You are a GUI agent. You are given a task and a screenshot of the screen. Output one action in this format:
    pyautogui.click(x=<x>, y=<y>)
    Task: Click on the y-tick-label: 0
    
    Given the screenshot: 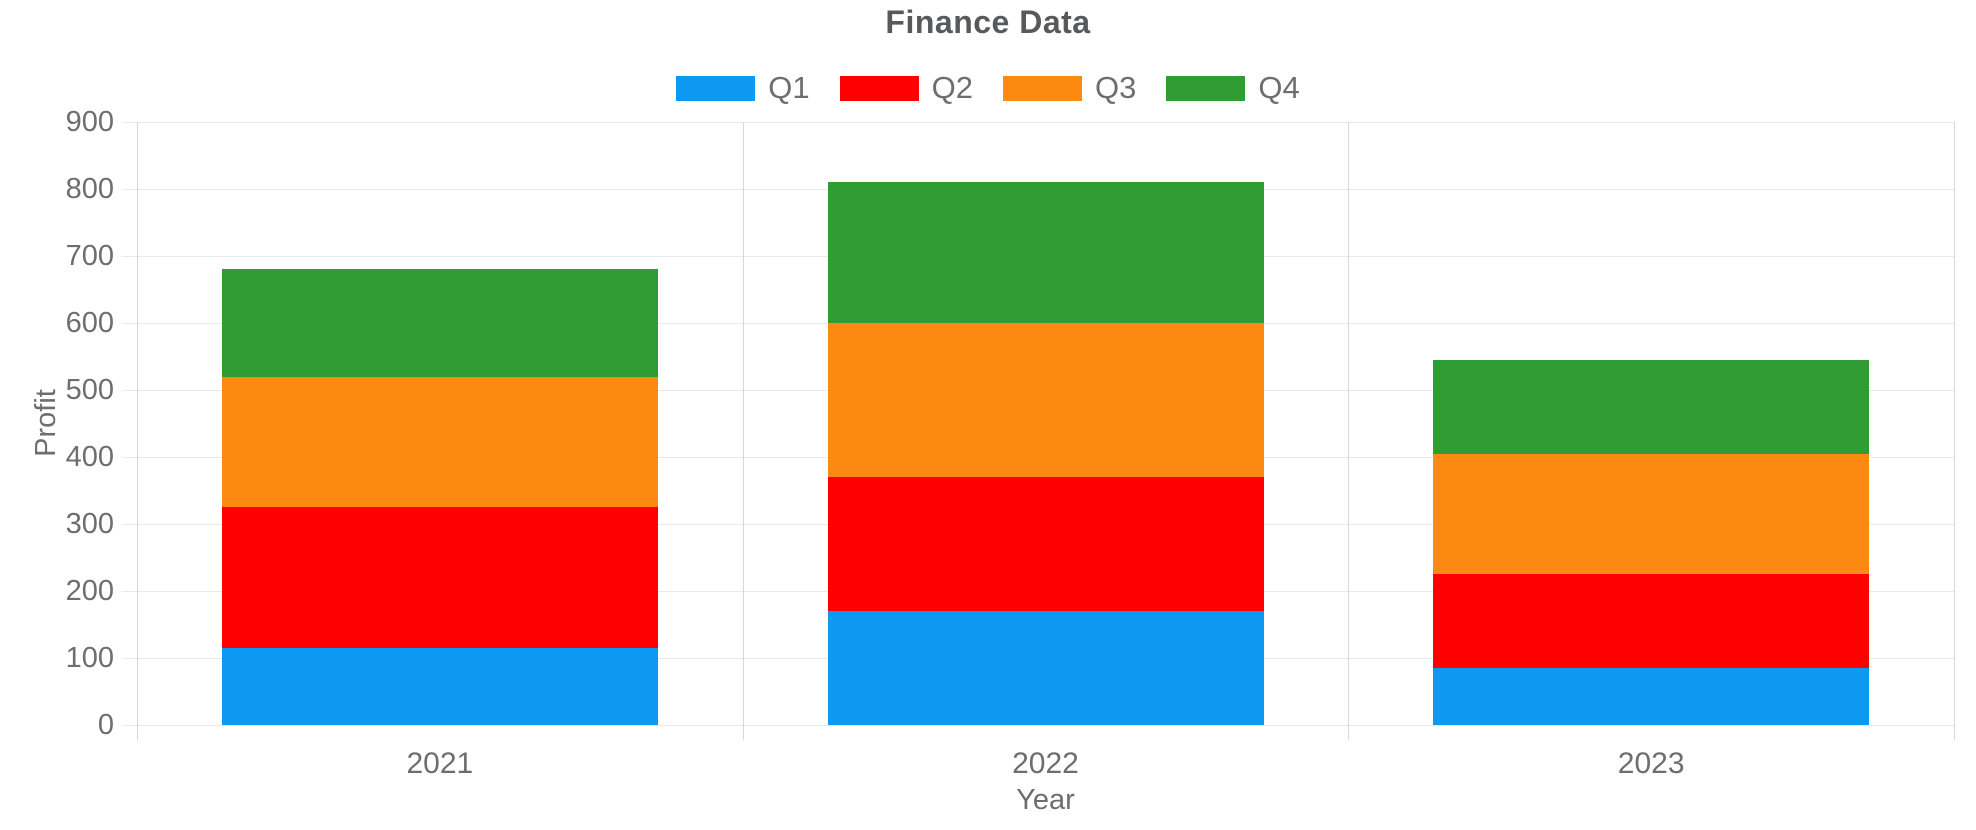 What is the action you would take?
    pyautogui.click(x=105, y=725)
    